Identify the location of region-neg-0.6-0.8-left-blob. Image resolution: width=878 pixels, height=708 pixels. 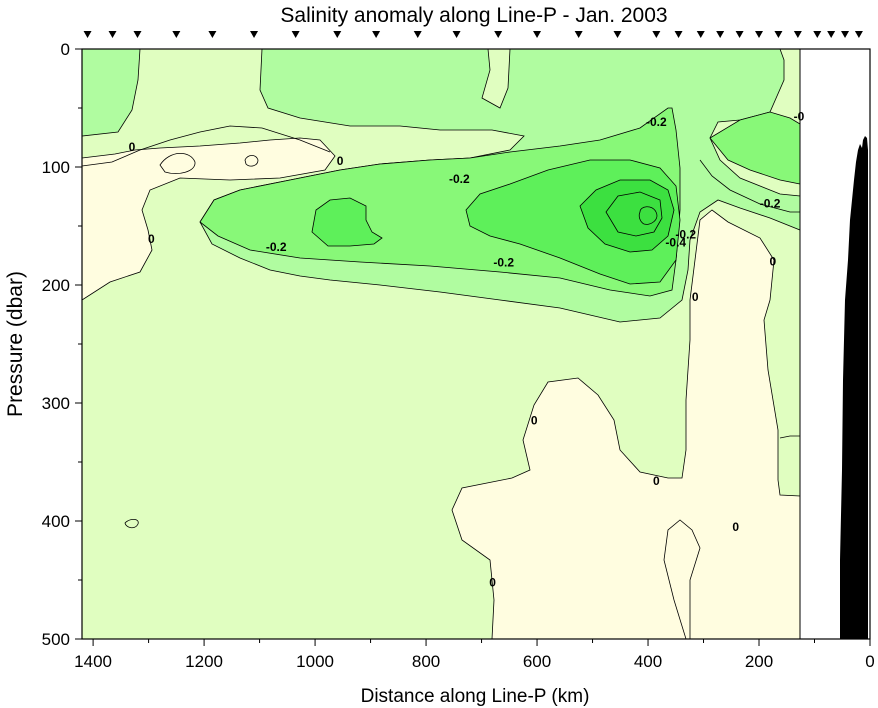
(347, 222).